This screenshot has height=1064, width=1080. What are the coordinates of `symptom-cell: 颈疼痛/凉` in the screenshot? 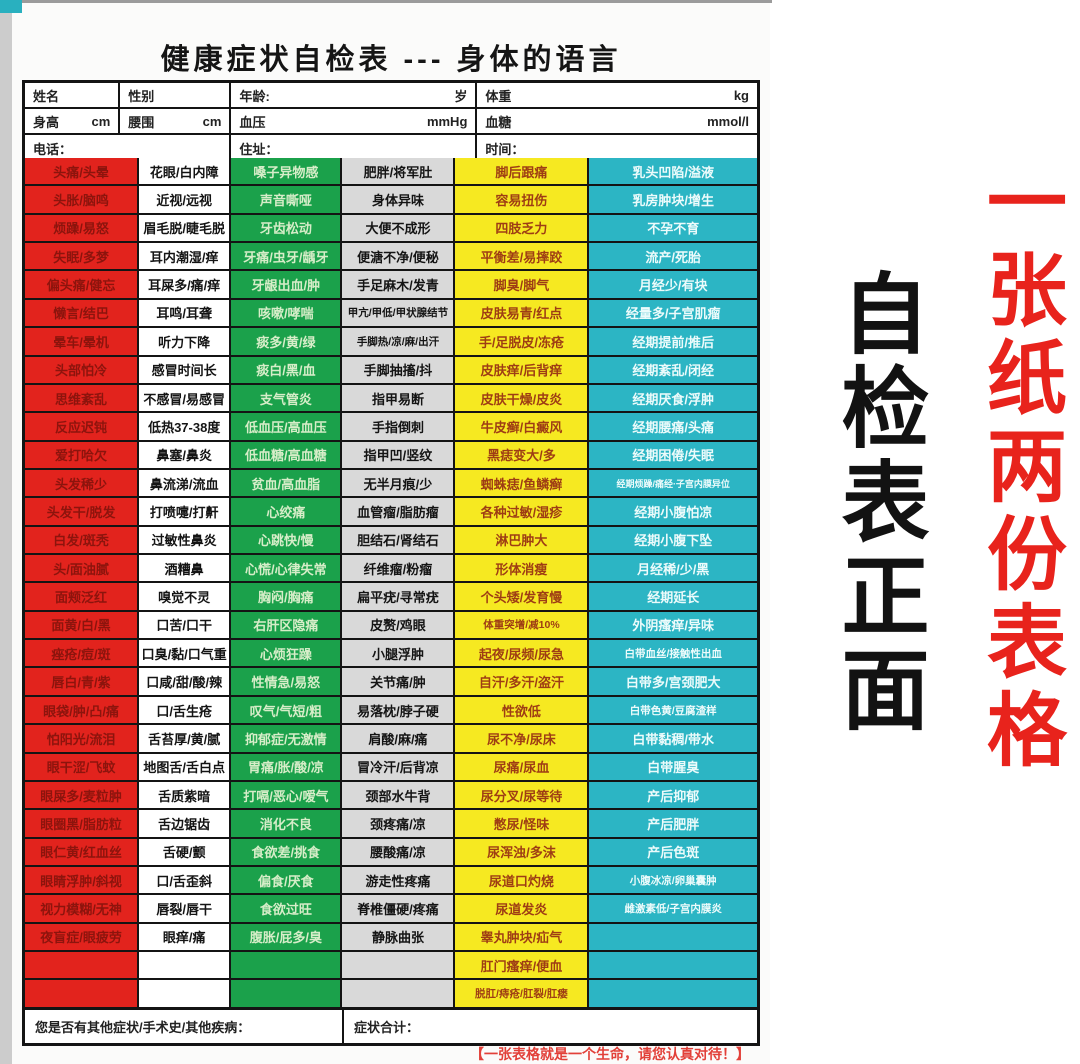 It's located at (398, 824).